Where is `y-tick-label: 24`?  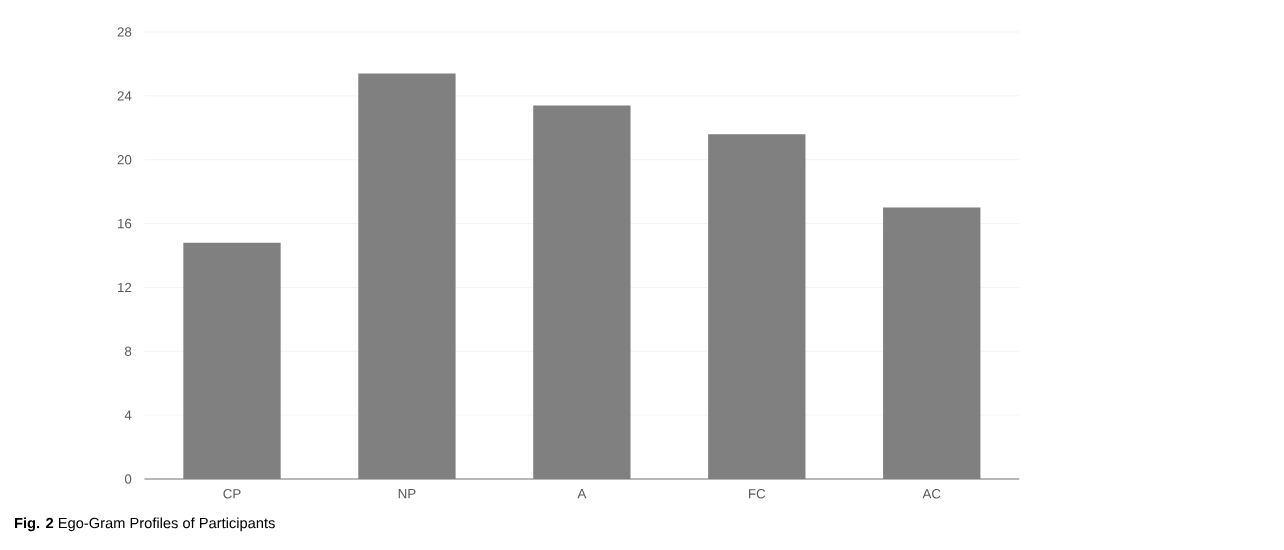 y-tick-label: 24 is located at coordinates (124, 96).